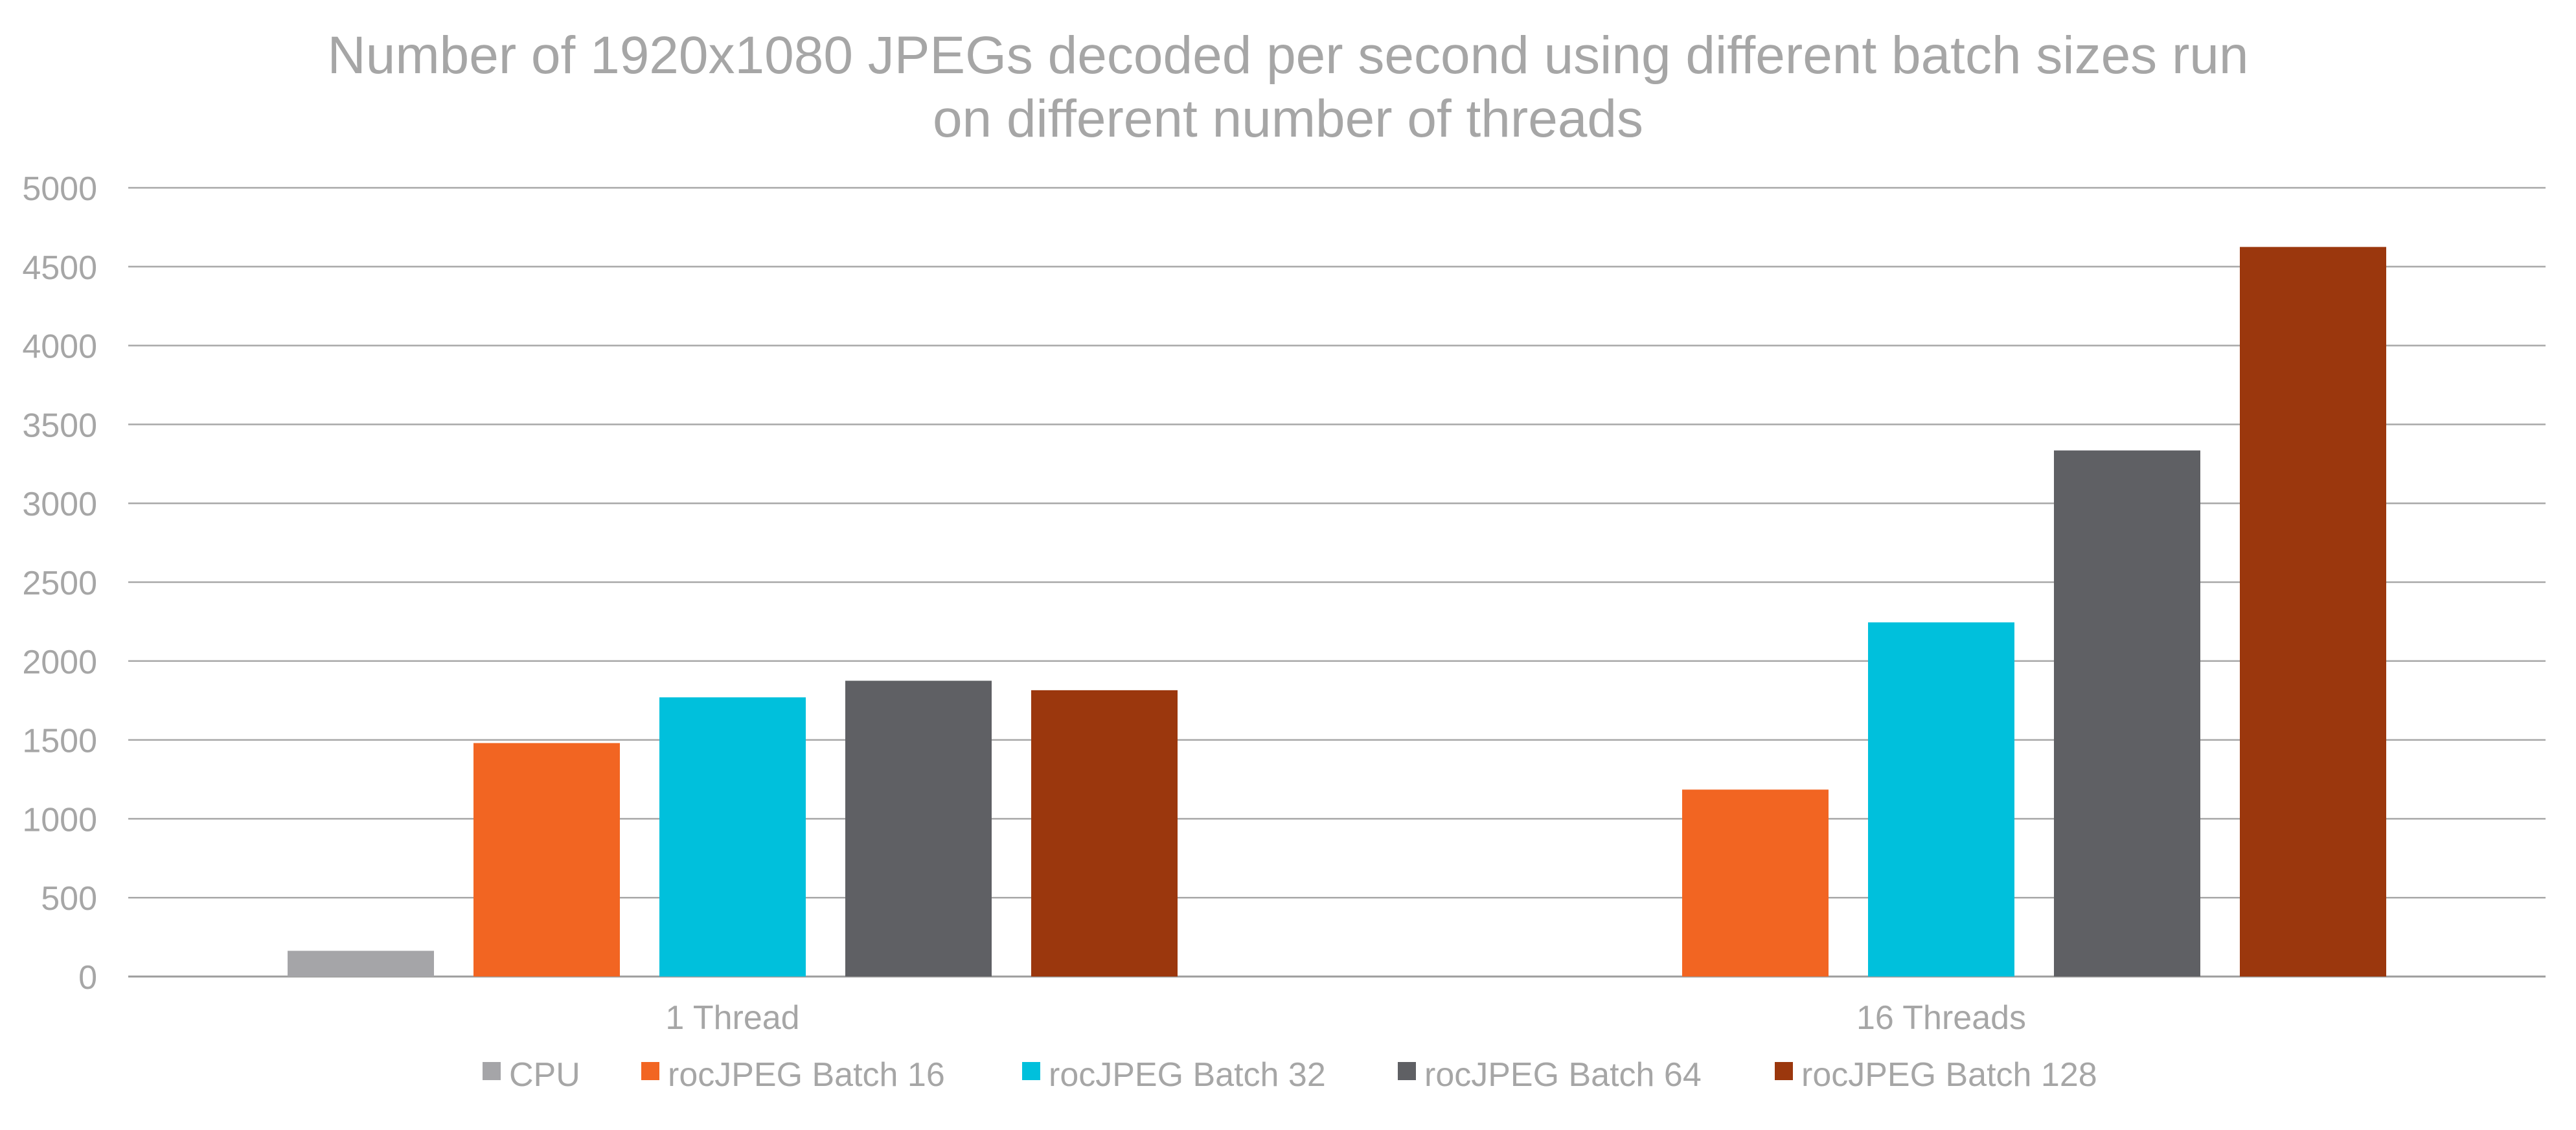 This screenshot has height=1130, width=2576. I want to click on y-tick-label: 4000, so click(60, 347).